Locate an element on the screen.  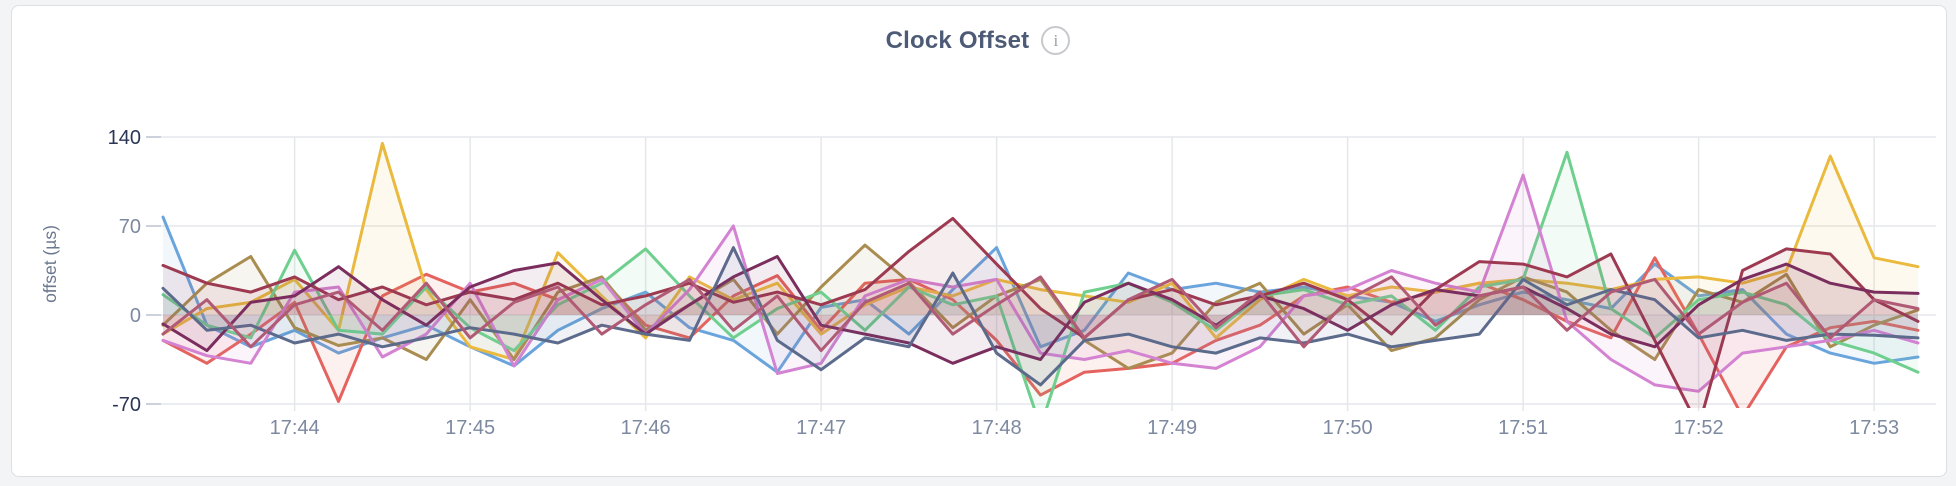
y-axis-title: offset (µs) is located at coordinates (50, 264).